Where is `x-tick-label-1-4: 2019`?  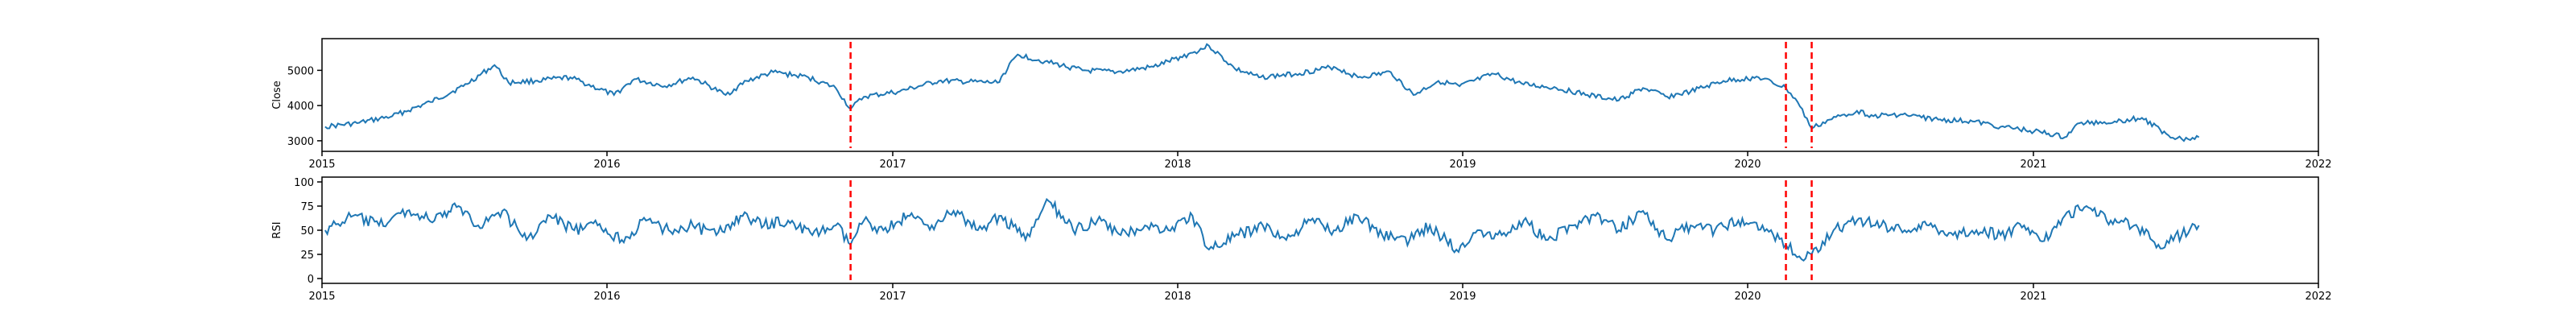
x-tick-label-1-4: 2019 is located at coordinates (1462, 297).